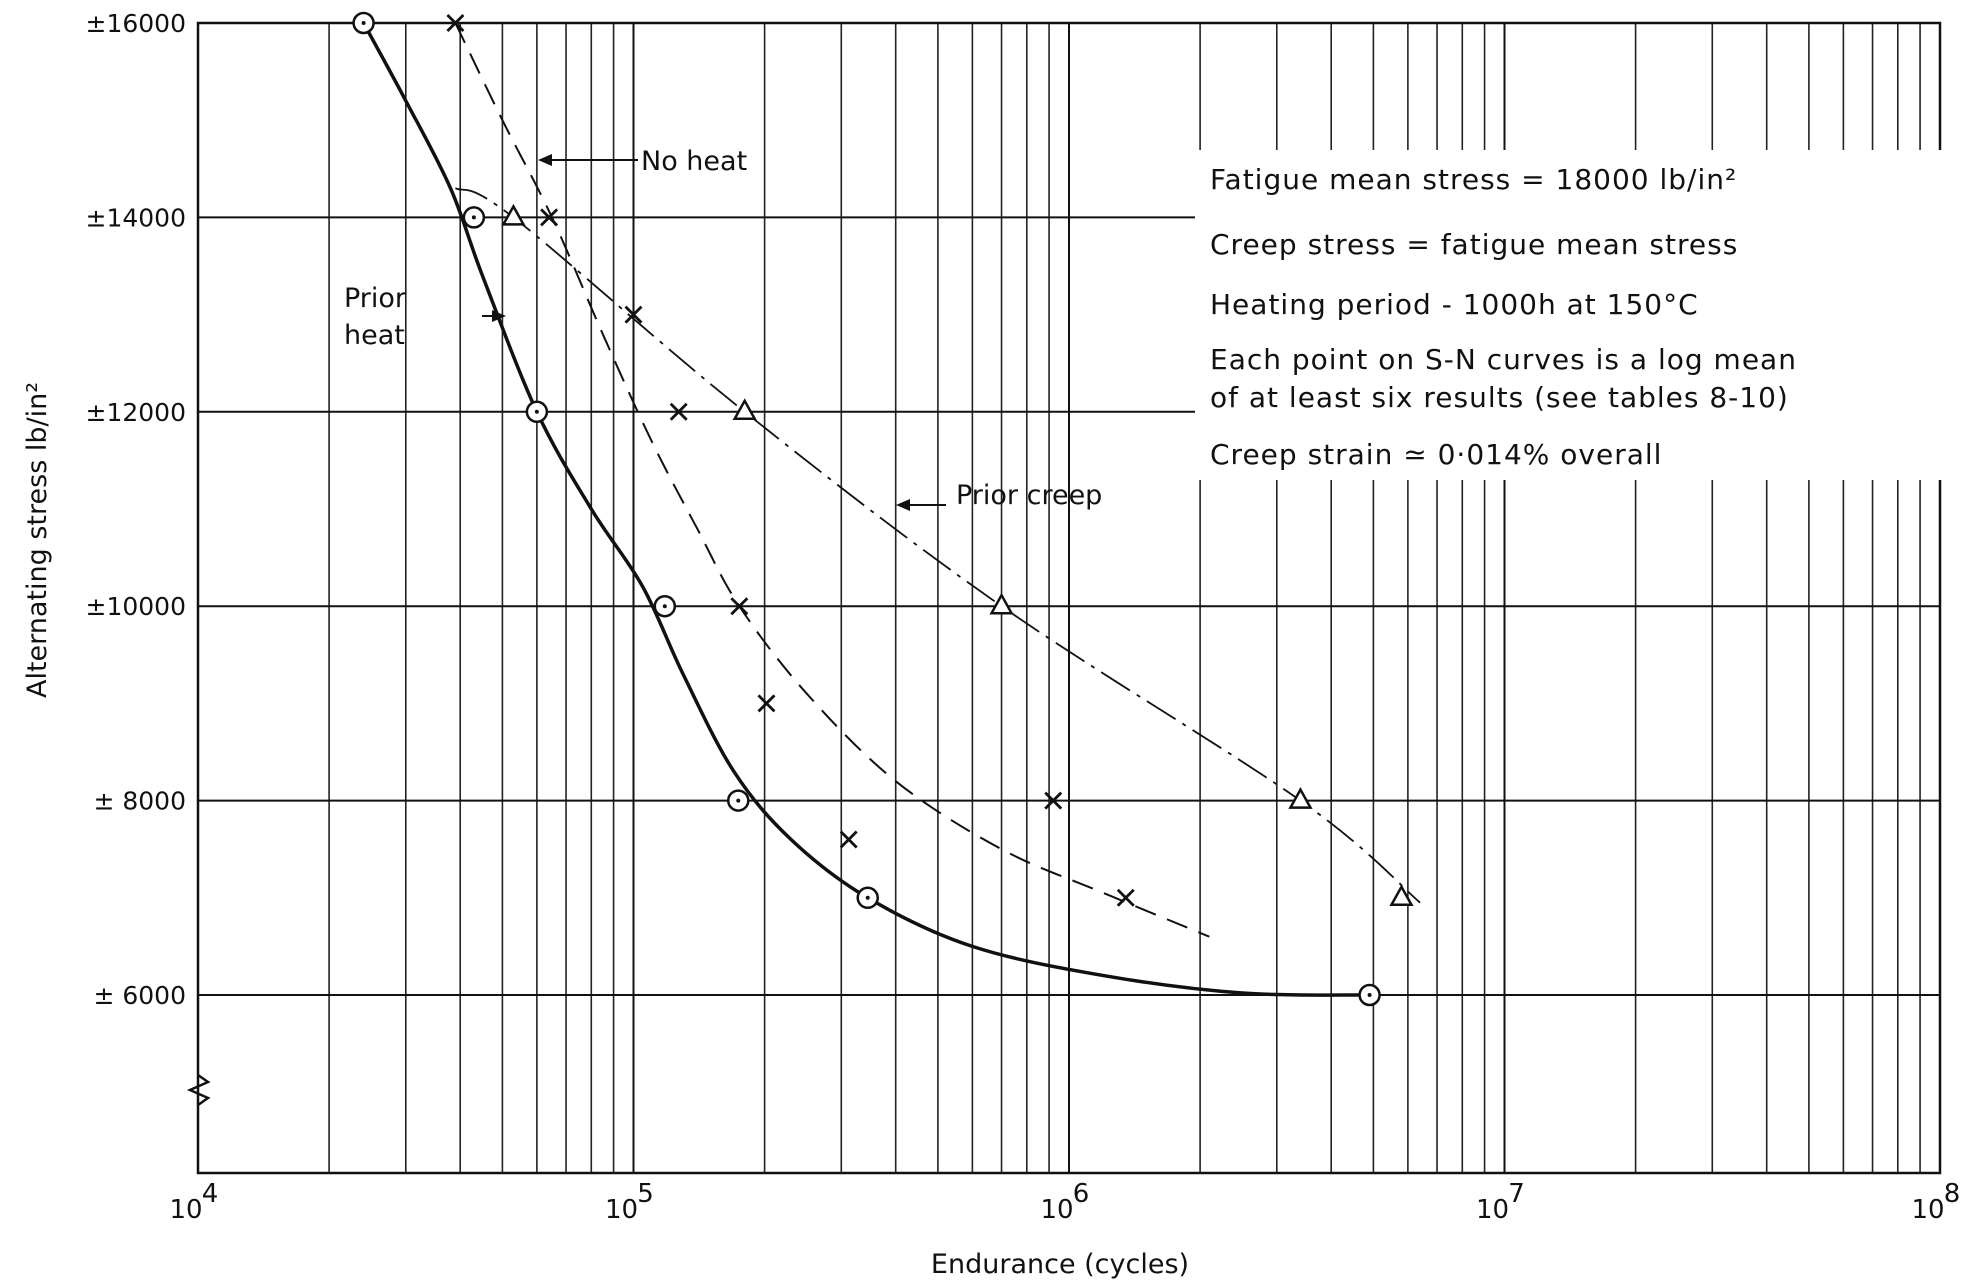 Image resolution: width=1984 pixels, height=1280 pixels. Describe the element at coordinates (375, 298) in the screenshot. I see `annotation-prior-heat-line1: Prior` at that location.